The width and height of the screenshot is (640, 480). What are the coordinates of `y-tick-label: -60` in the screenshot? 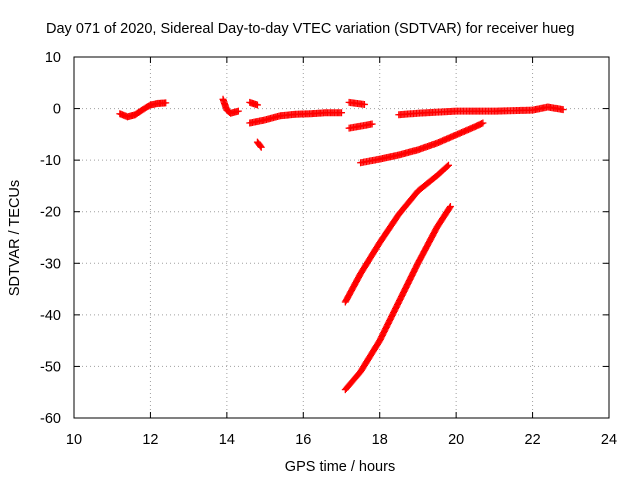 It's located at (50, 419).